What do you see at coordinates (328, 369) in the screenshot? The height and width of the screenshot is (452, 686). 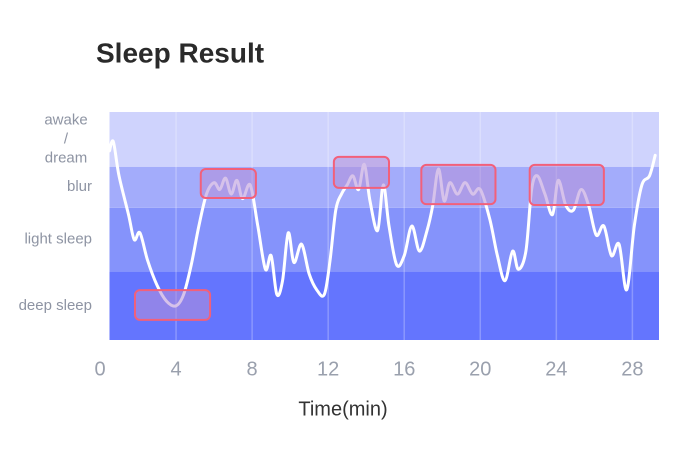 I see `x-tick-label: 12` at bounding box center [328, 369].